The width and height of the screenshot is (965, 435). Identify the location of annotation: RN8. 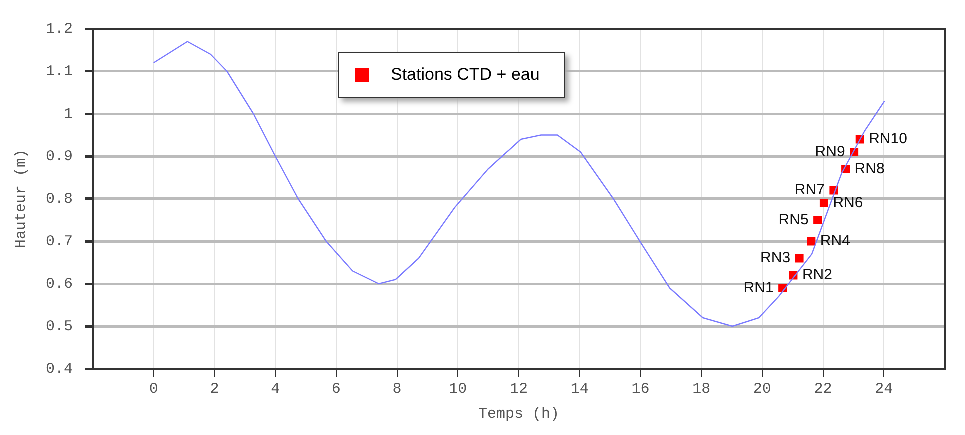
(869, 169).